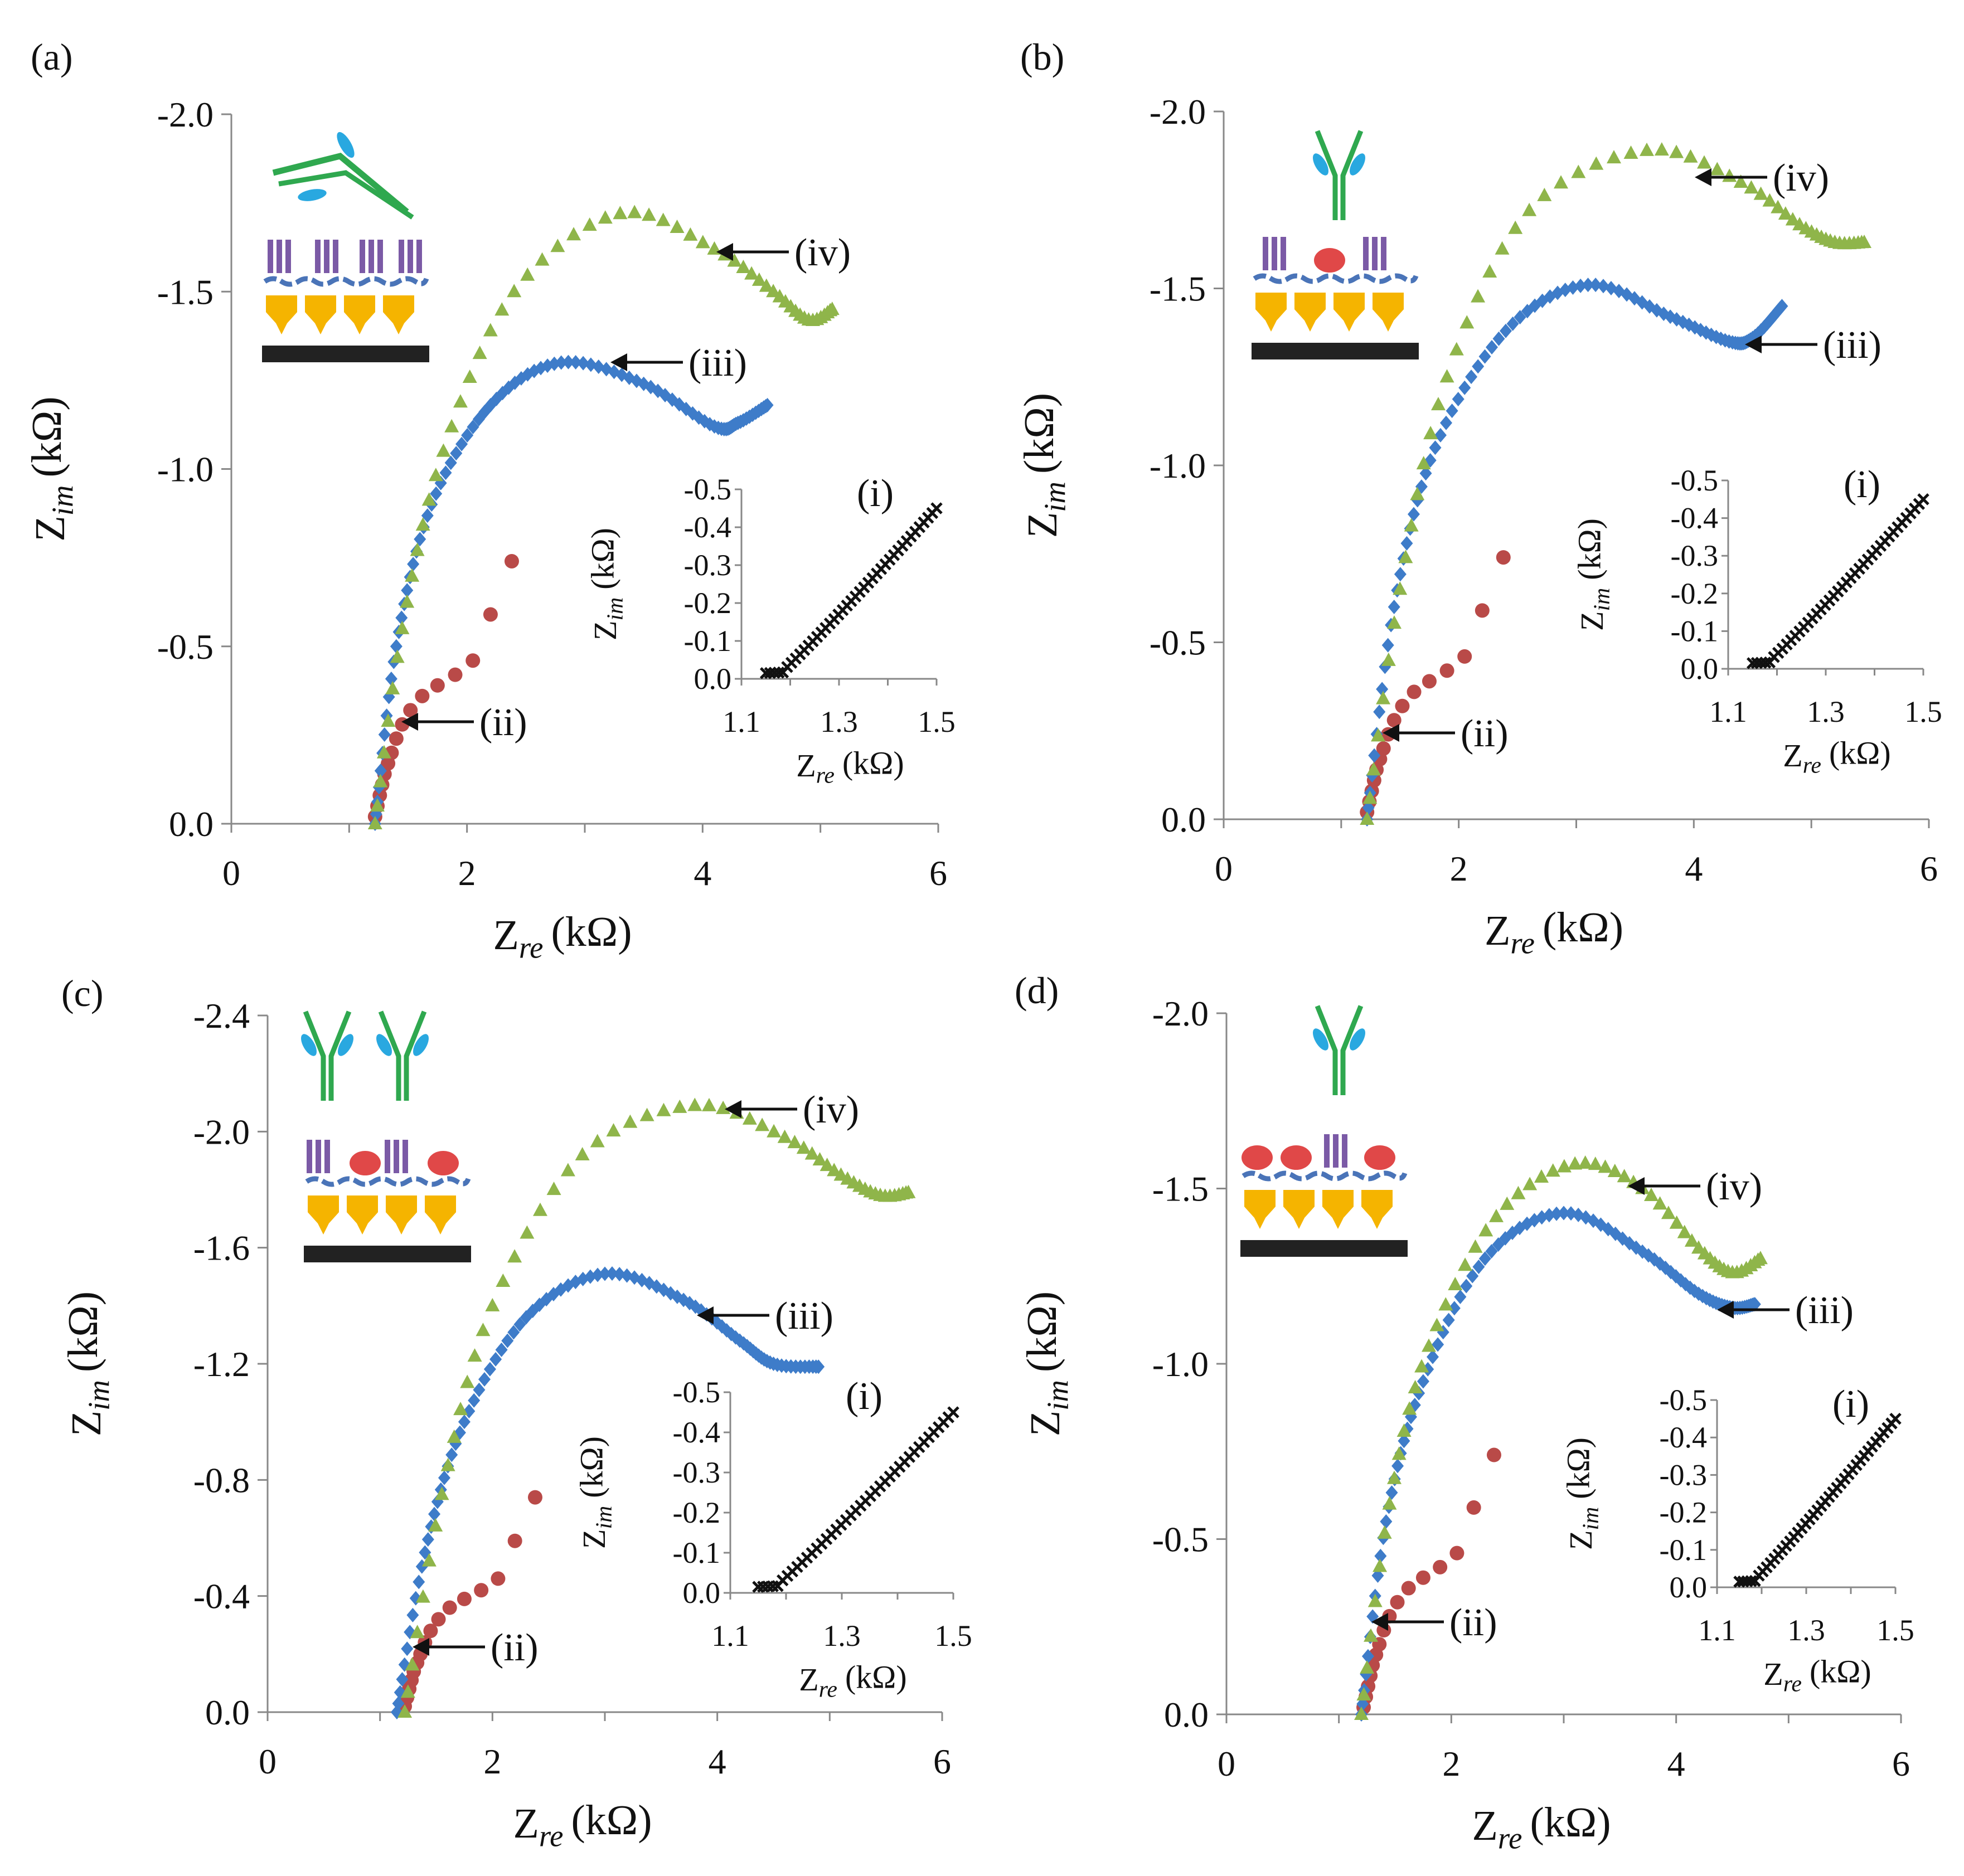 The image size is (1964, 1876). Describe the element at coordinates (696, 1472) in the screenshot. I see `inset-y-tick-label: -0.3` at that location.